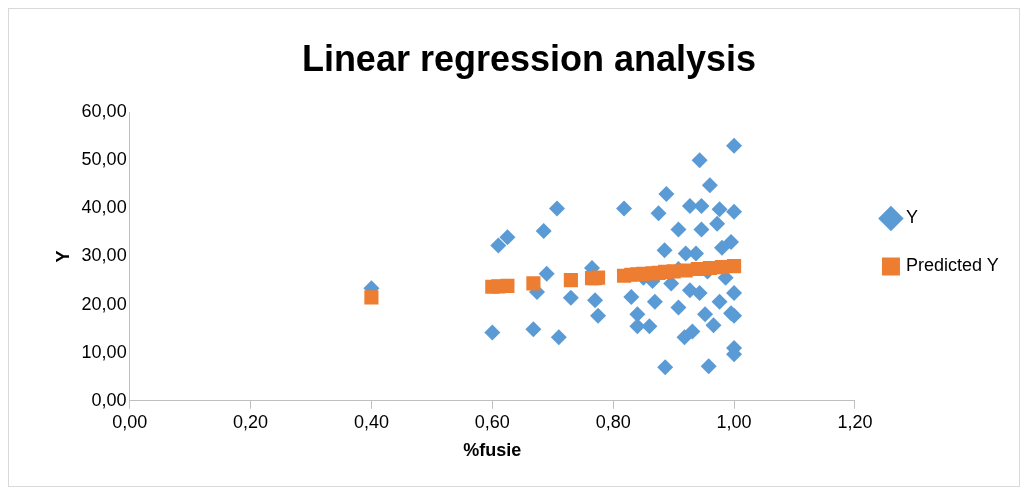 The image size is (1028, 495). I want to click on y-tick-label: 50,00, so click(104, 159).